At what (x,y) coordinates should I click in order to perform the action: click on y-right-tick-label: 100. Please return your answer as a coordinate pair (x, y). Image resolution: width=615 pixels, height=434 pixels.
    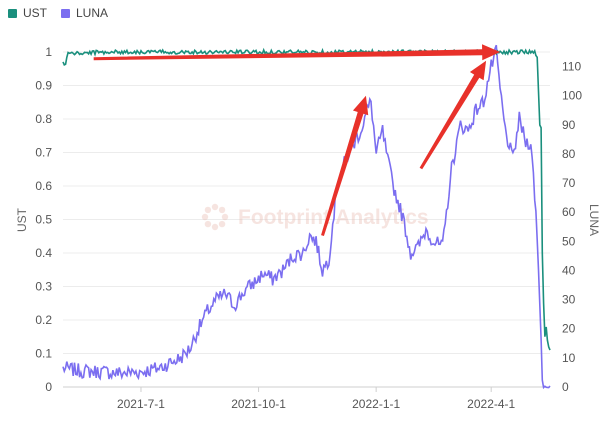
    Looking at the image, I should click on (572, 96).